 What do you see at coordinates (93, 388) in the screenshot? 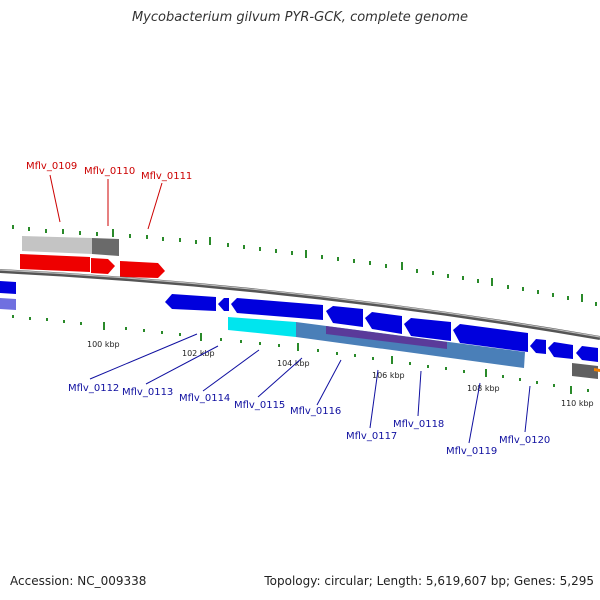
I see `gene-label-reverse: Mflv_0112` at bounding box center [93, 388].